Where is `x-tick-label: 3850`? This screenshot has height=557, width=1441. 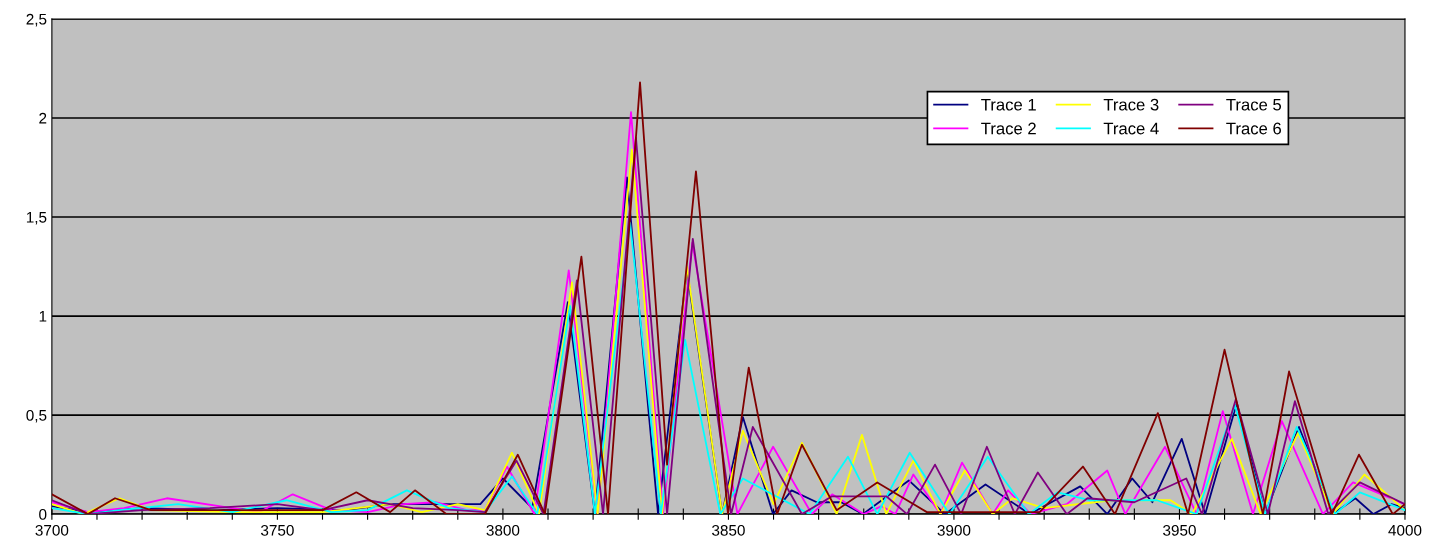
x-tick-label: 3850 is located at coordinates (728, 530).